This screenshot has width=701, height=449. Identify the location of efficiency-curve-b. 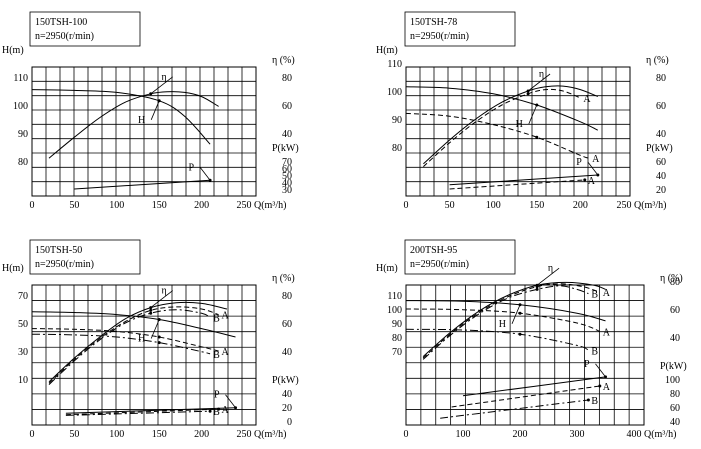
(129, 347).